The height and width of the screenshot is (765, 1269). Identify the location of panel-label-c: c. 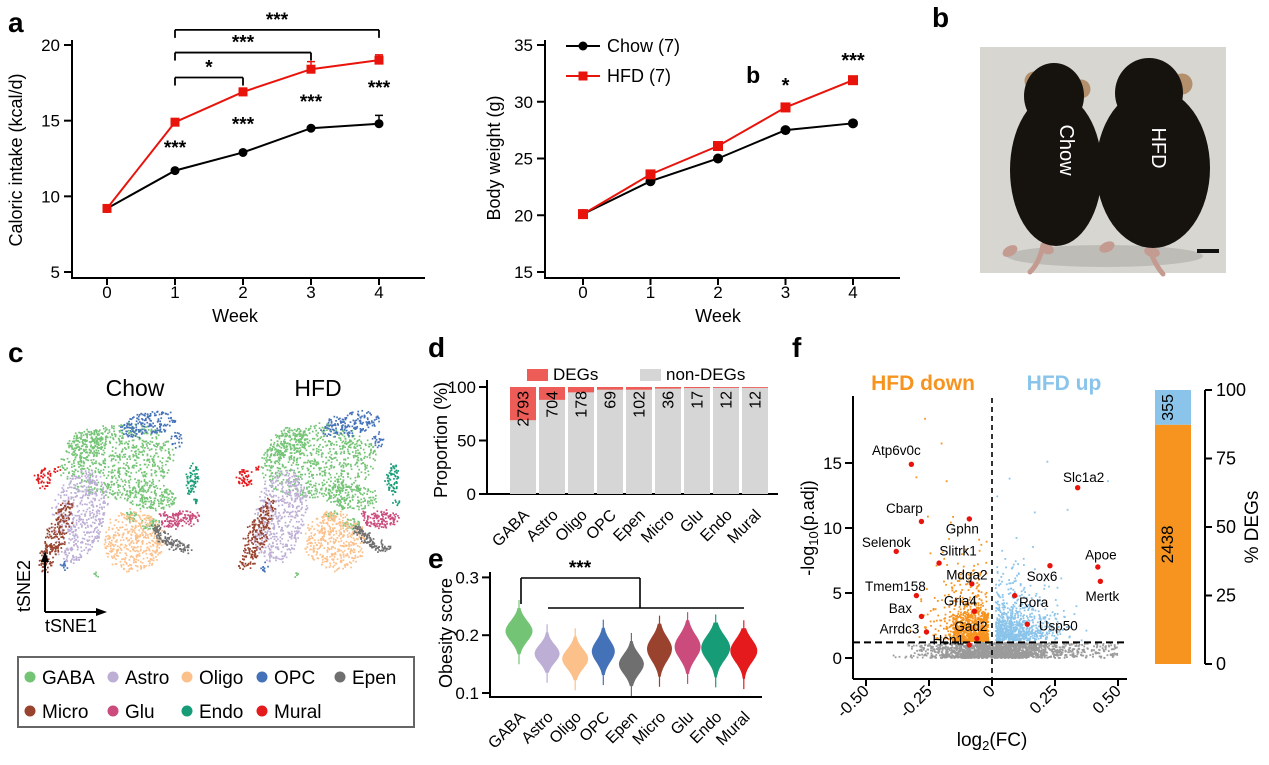
(16, 352).